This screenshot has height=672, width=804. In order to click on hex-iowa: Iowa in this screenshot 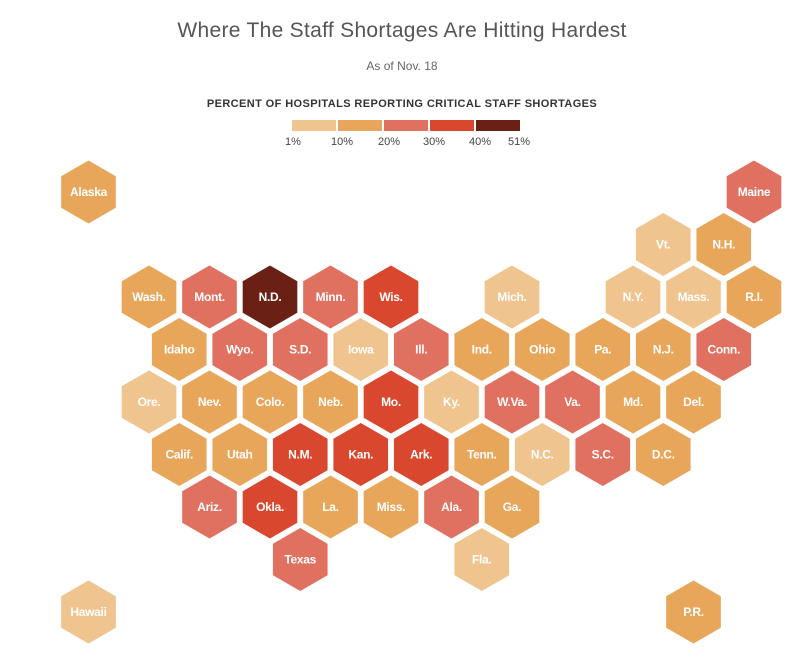, I will do `click(360, 349)`.